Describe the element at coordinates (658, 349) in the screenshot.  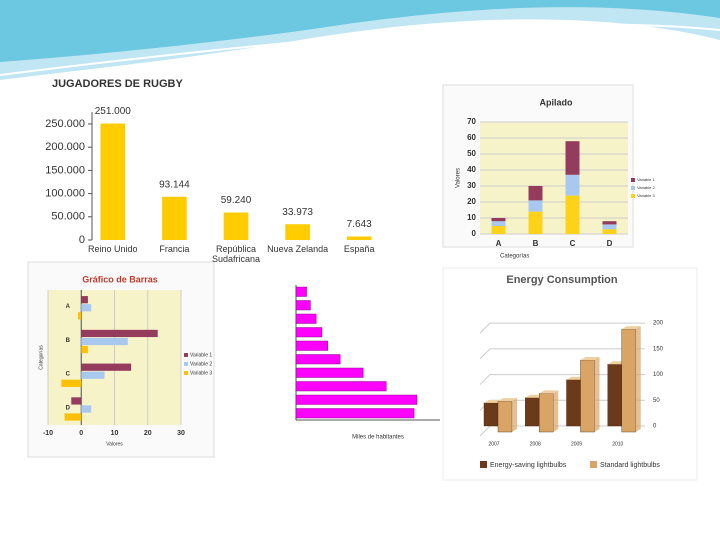
I see `y-tick-label: 150` at that location.